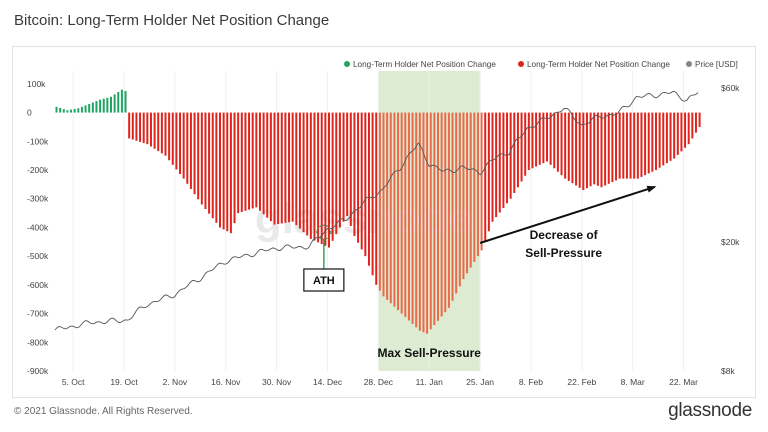 This screenshot has width=768, height=432. I want to click on decrease-sell-pressure-label: Decrease of, so click(564, 235).